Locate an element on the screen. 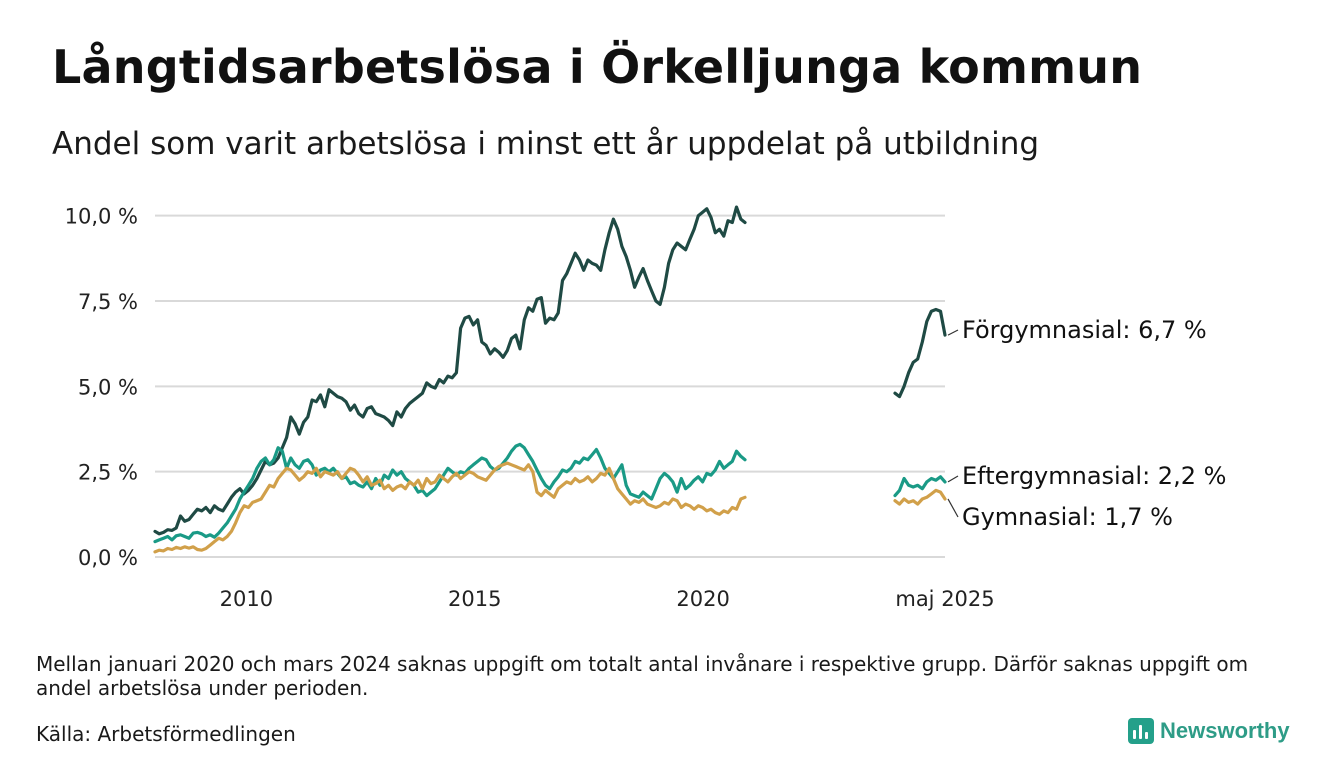  y-tick-label: 5,0 % is located at coordinates (108, 387).